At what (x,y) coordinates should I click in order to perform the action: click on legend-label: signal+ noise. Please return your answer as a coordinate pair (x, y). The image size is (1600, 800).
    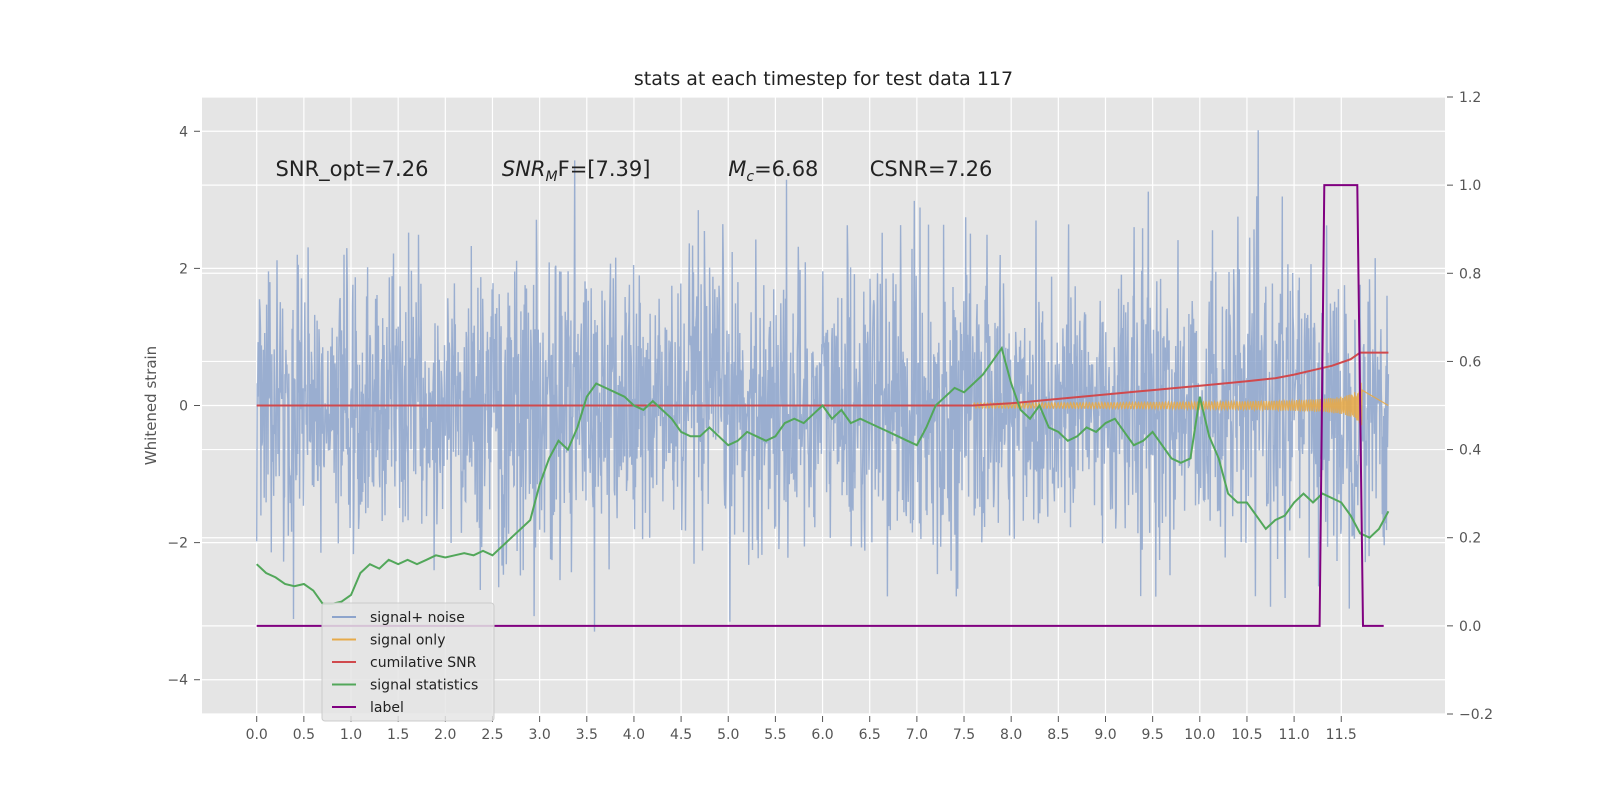
    Looking at the image, I should click on (417, 618).